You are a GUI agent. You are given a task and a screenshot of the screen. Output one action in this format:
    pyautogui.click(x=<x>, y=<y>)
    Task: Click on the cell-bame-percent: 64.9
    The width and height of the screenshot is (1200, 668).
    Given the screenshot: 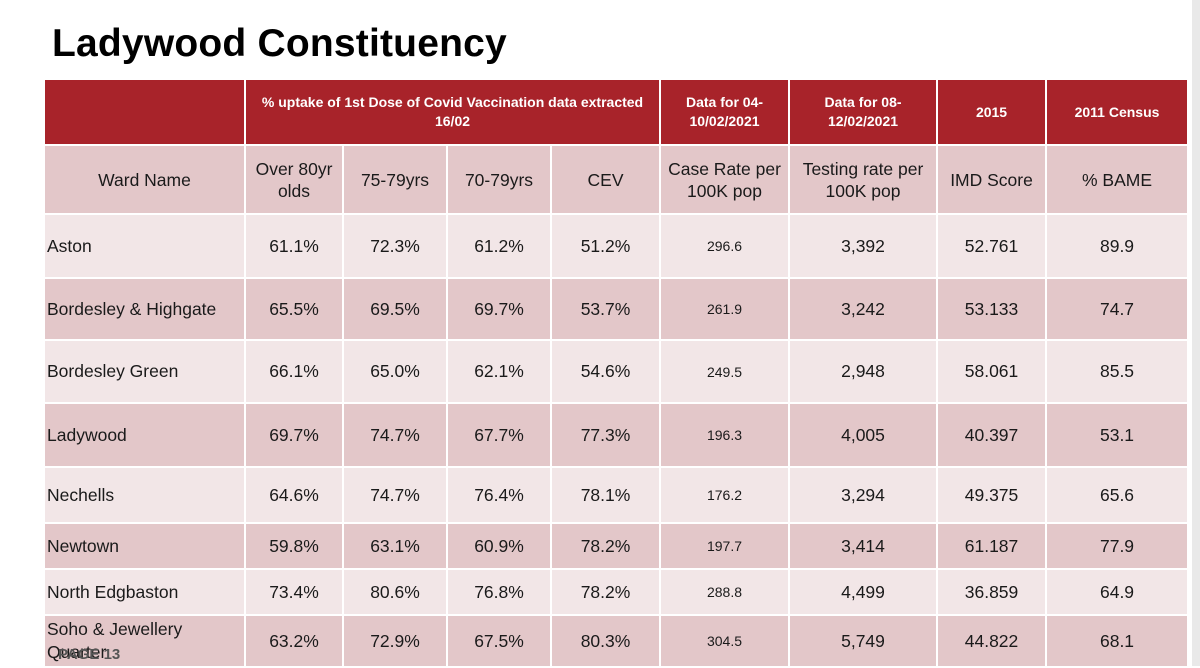 What is the action you would take?
    pyautogui.click(x=1117, y=592)
    